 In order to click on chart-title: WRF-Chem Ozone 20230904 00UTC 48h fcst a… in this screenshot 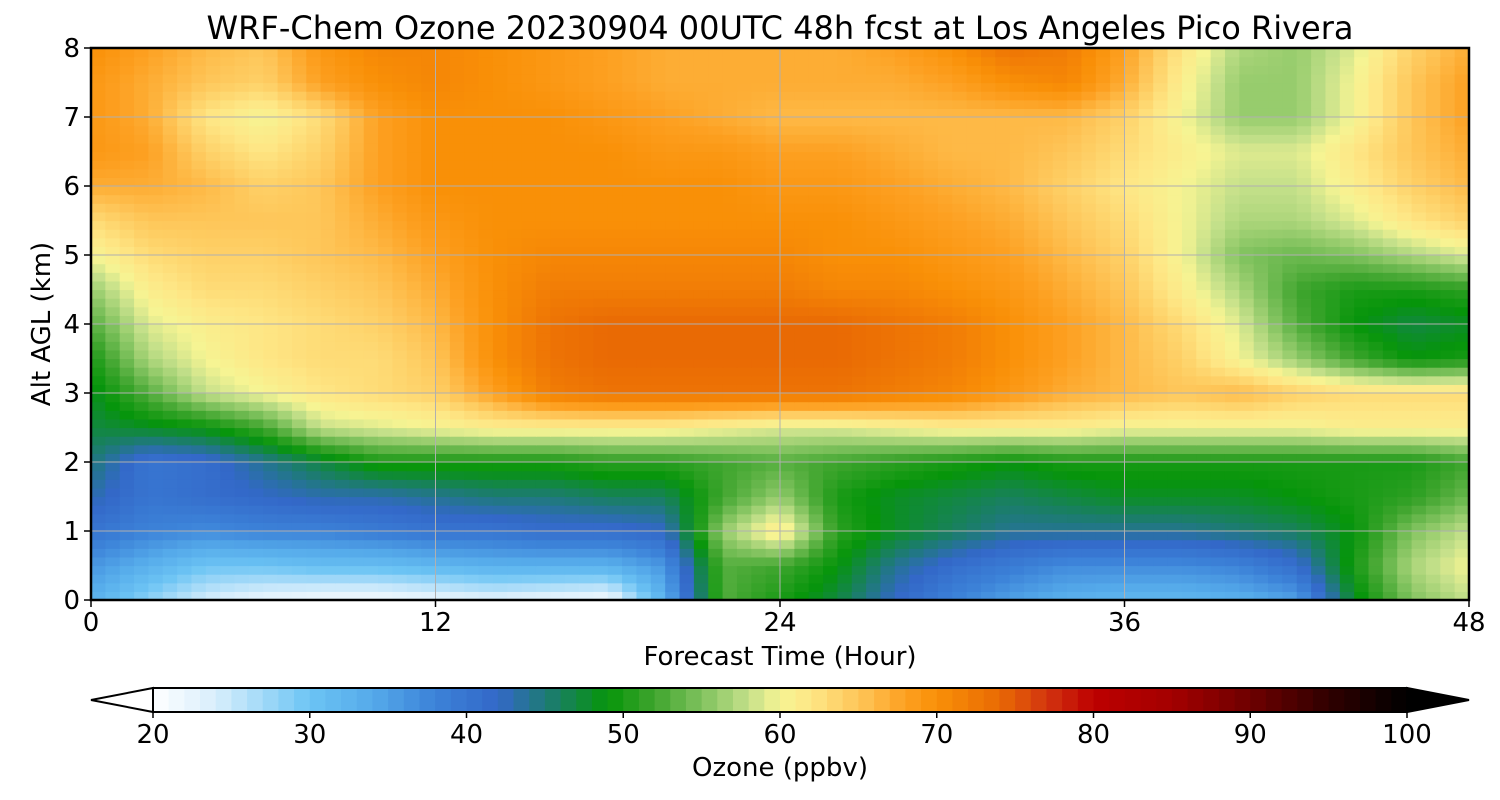, I will do `click(780, 28)`.